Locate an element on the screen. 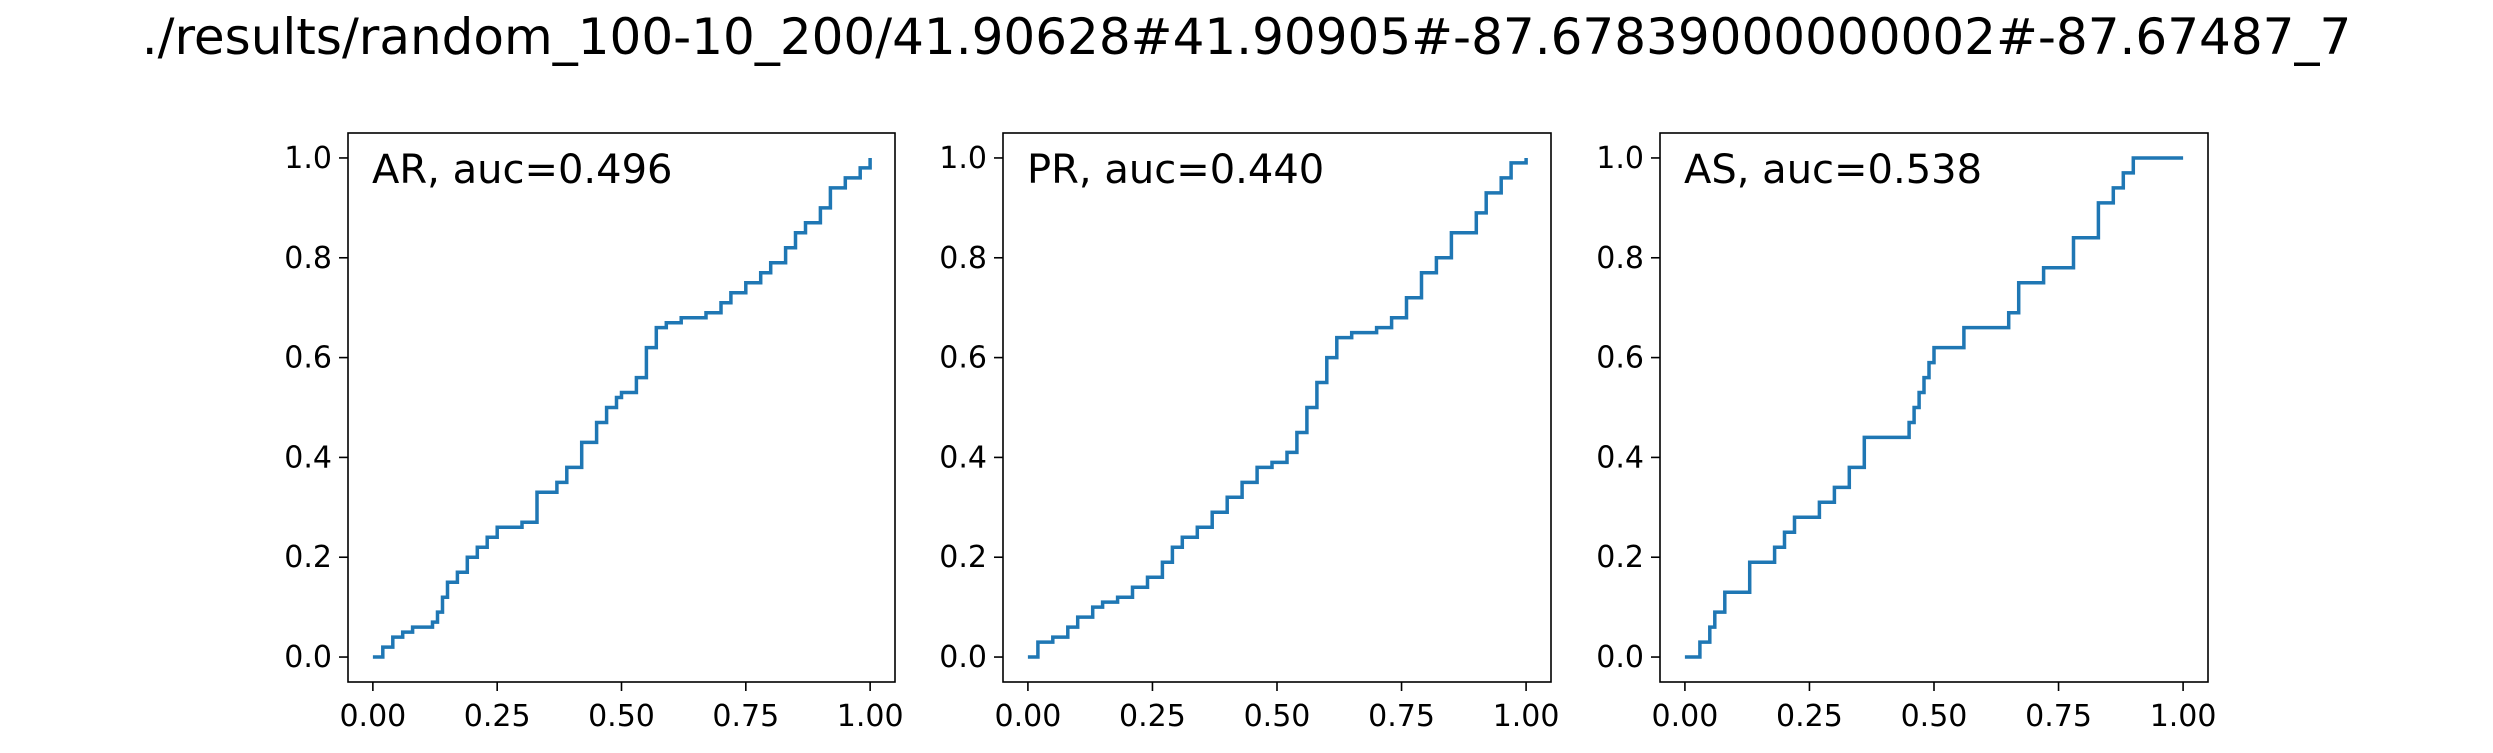 Image resolution: width=2493 pixels, height=753 pixels. panel-title-ar: AR, auc=0.496 is located at coordinates (522, 170).